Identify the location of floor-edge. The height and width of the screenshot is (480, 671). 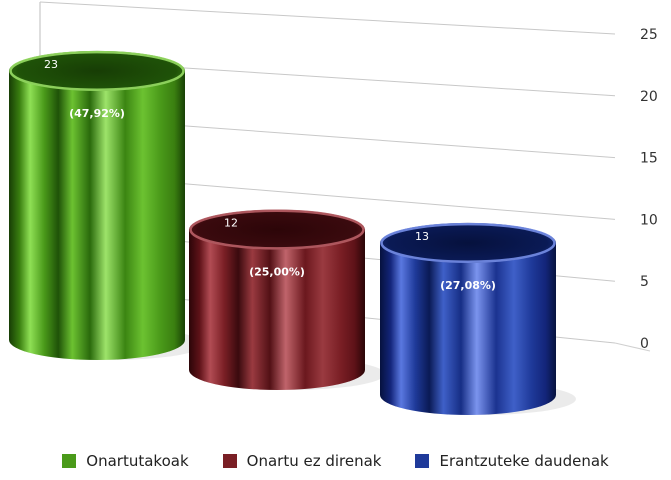
(632, 347).